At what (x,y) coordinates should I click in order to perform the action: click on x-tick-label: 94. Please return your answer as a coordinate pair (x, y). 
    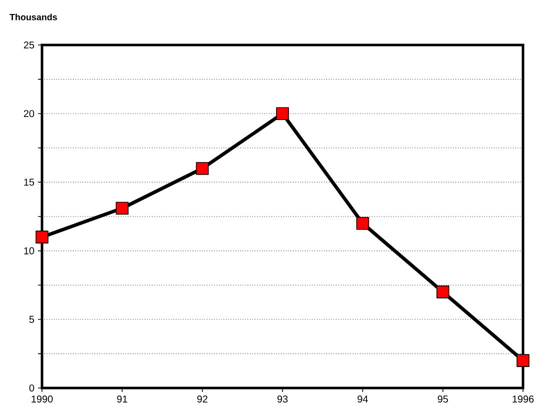
    Looking at the image, I should click on (363, 399).